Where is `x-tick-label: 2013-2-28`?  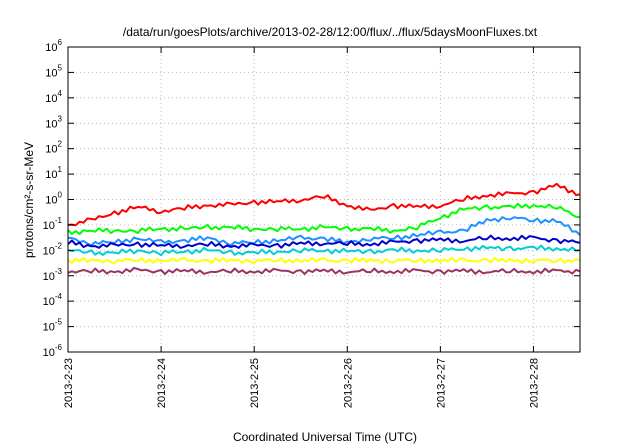
x-tick-label: 2013-2-28 is located at coordinates (534, 383).